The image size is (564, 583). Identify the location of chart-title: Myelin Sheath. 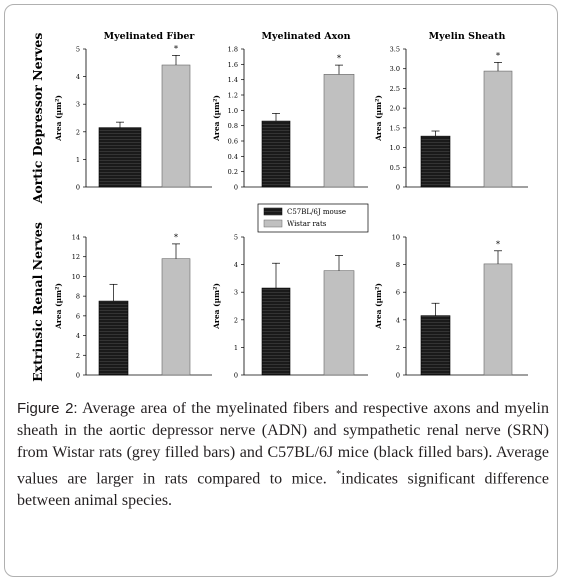
(467, 36).